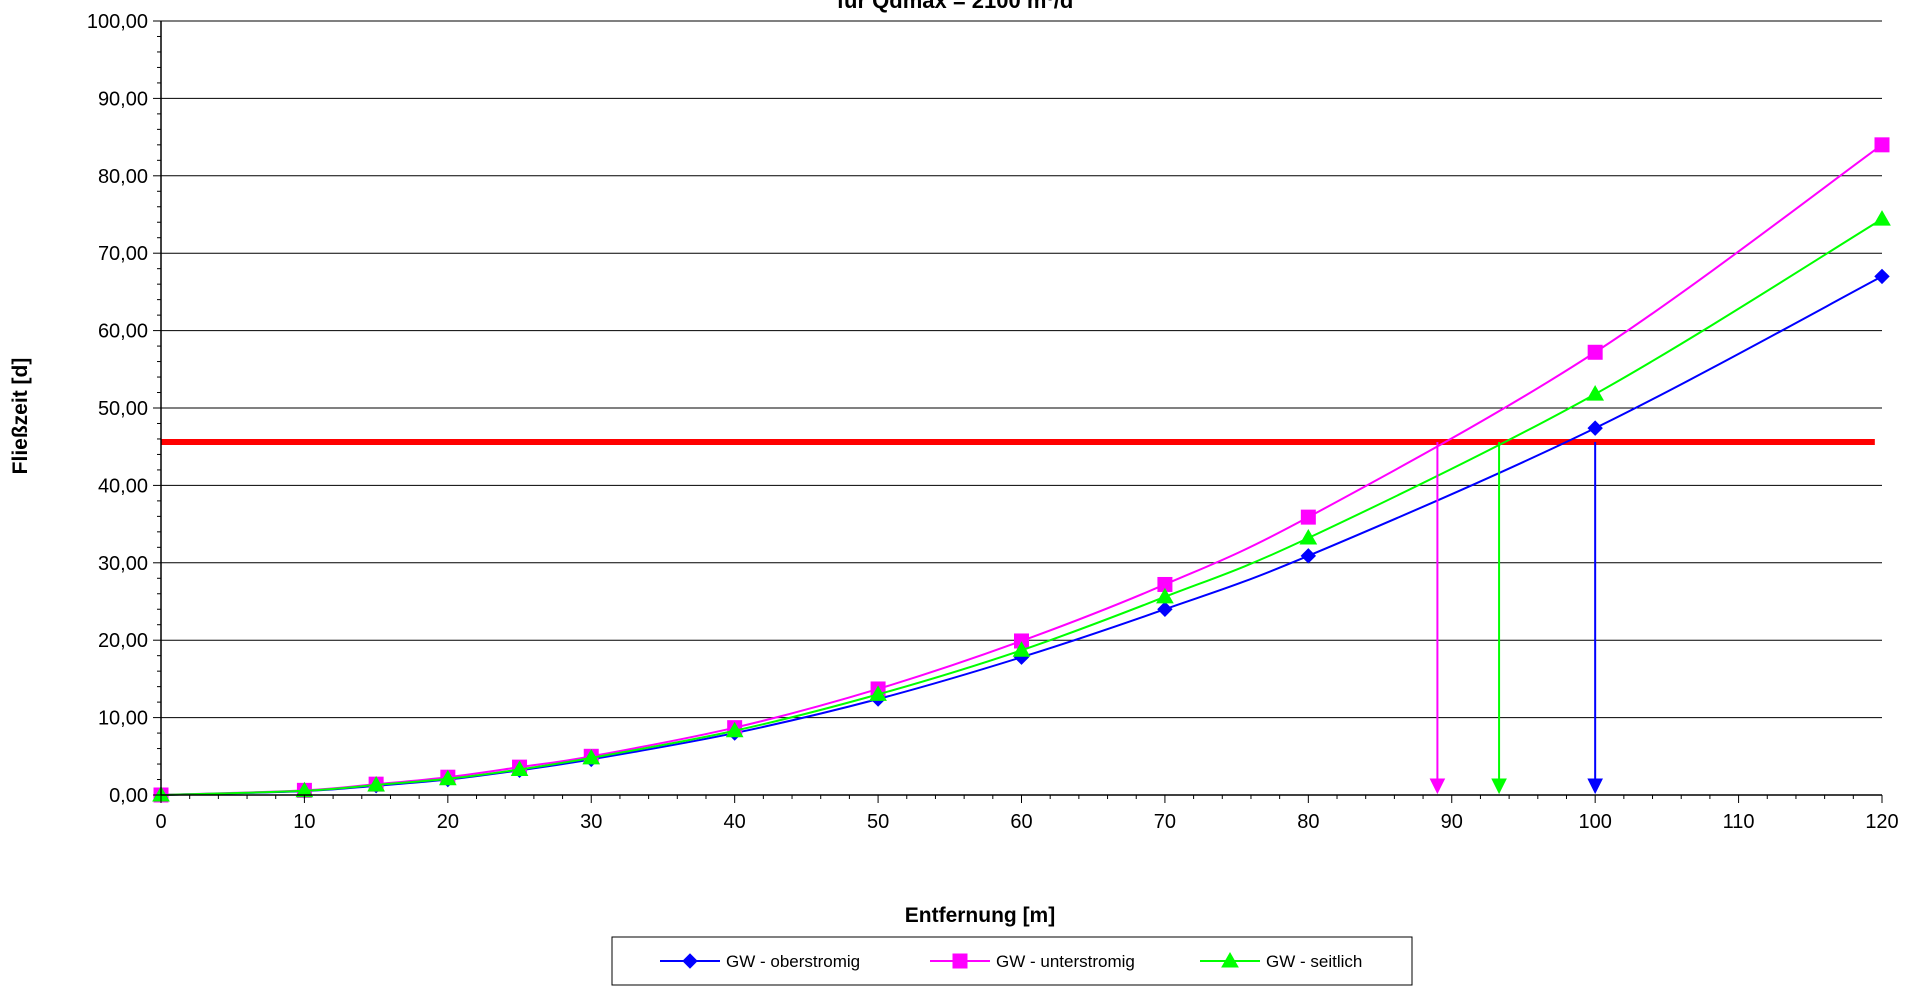  What do you see at coordinates (123, 99) in the screenshot?
I see `y-tick-label: 90,00` at bounding box center [123, 99].